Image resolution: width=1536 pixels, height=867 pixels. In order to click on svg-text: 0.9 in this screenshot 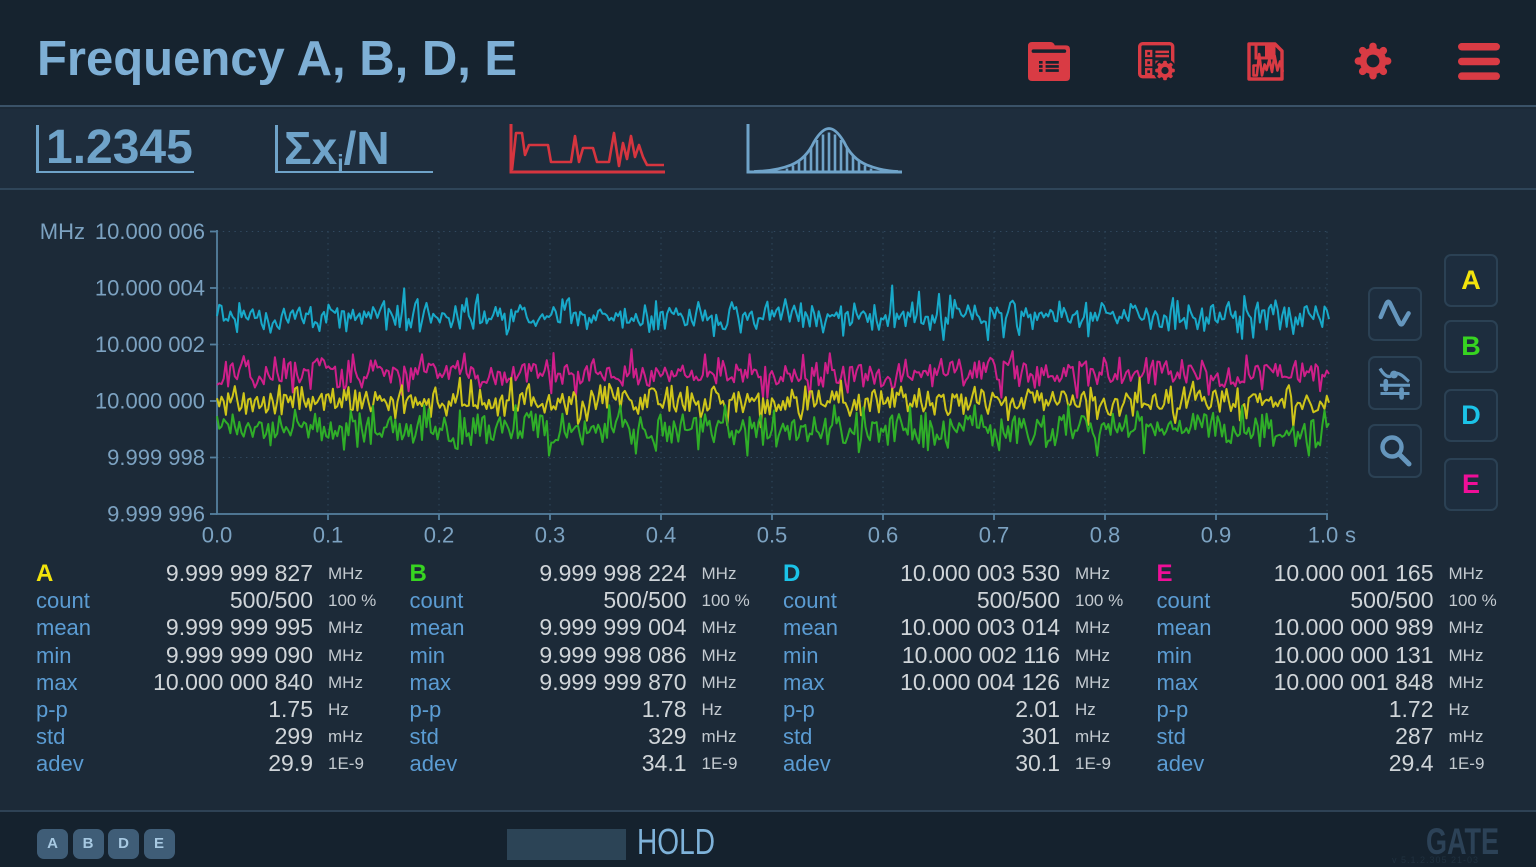, I will do `click(1216, 535)`.